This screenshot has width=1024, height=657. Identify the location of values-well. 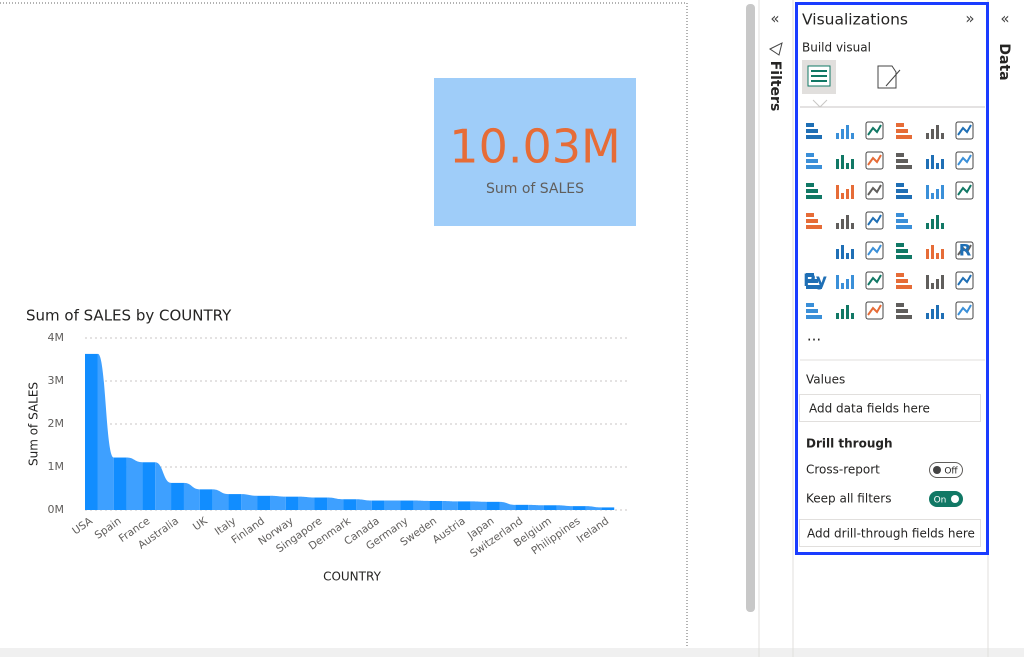
(890, 408).